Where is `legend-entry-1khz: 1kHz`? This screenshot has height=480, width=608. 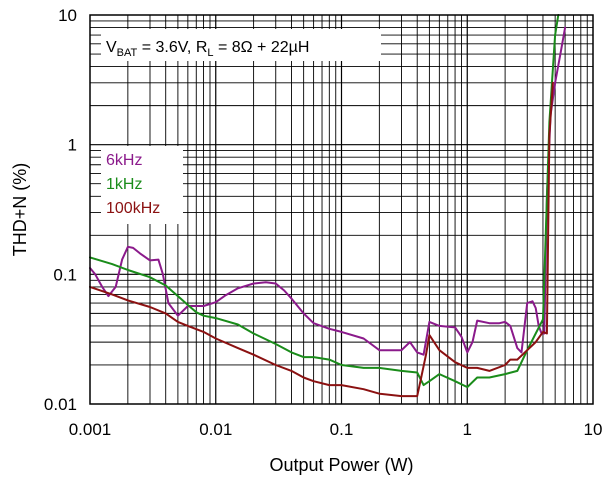
legend-entry-1khz: 1kHz is located at coordinates (124, 184).